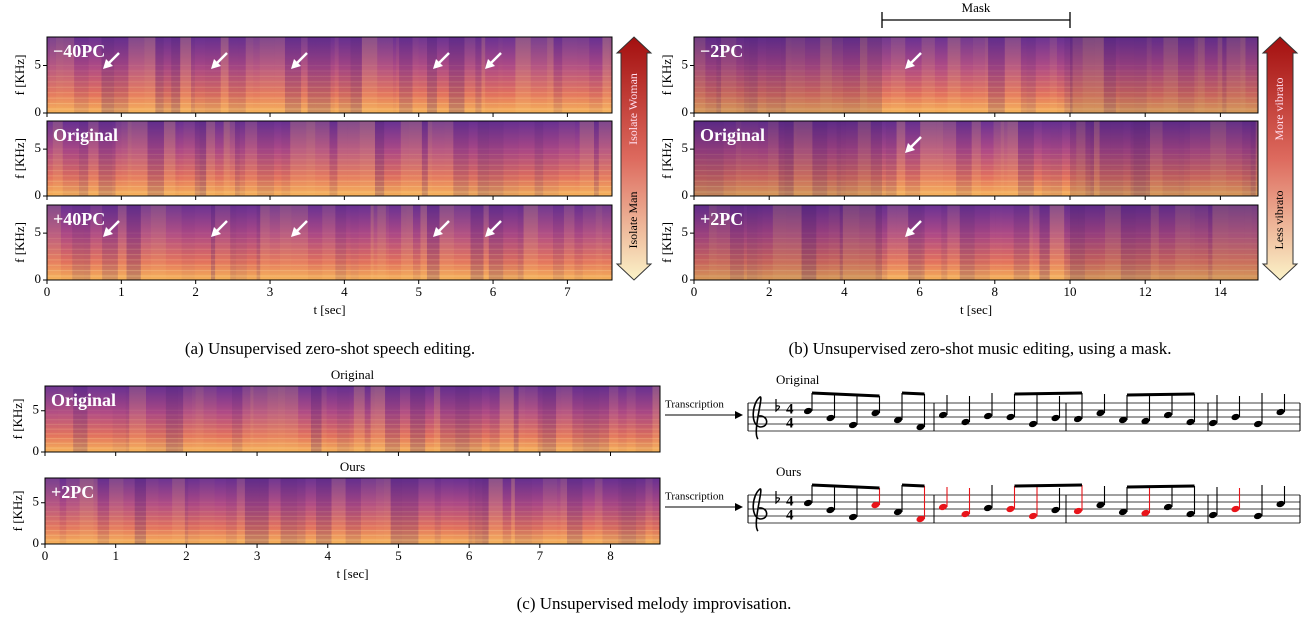  I want to click on staff-title: Original, so click(798, 379).